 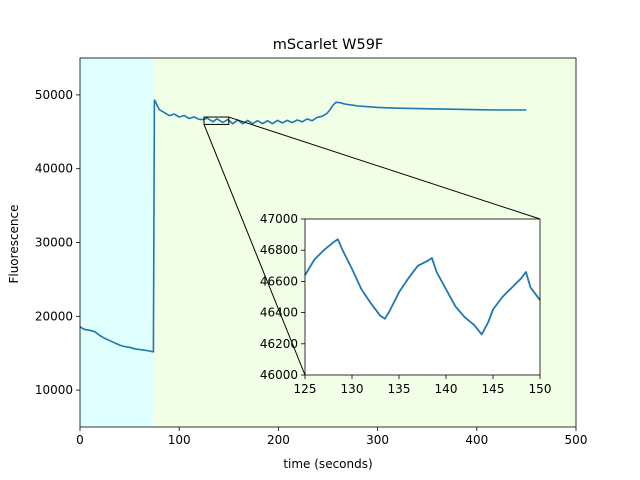 What do you see at coordinates (327, 464) in the screenshot?
I see `x-axis-label: time (seconds)` at bounding box center [327, 464].